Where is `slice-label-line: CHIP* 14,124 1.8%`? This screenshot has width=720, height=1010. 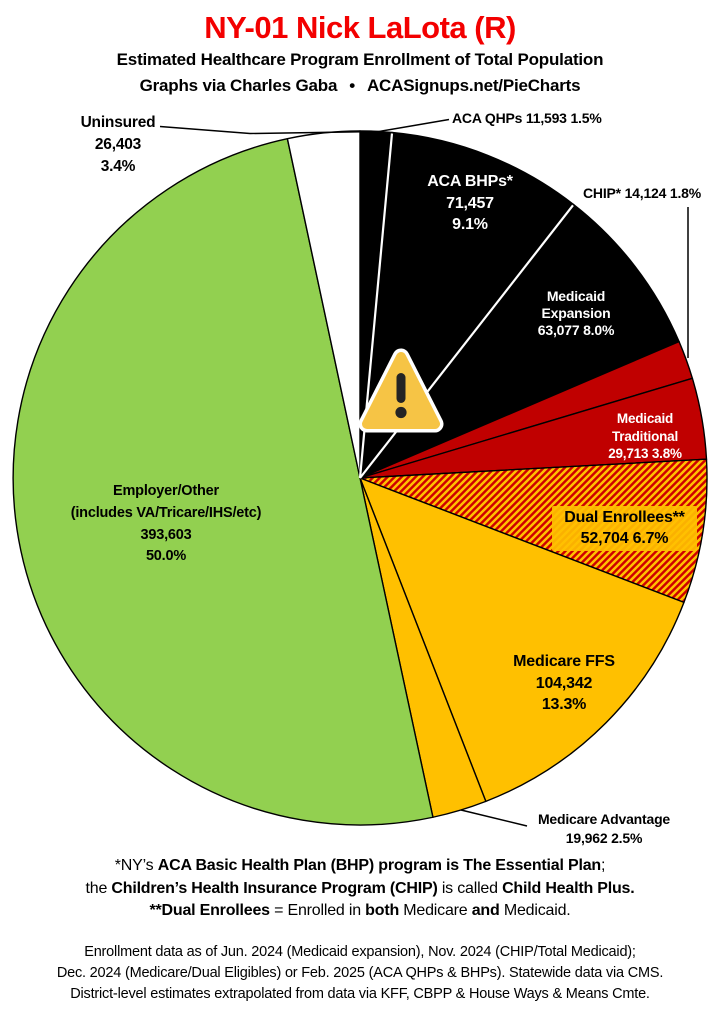 slice-label-line: CHIP* 14,124 1.8% is located at coordinates (642, 193).